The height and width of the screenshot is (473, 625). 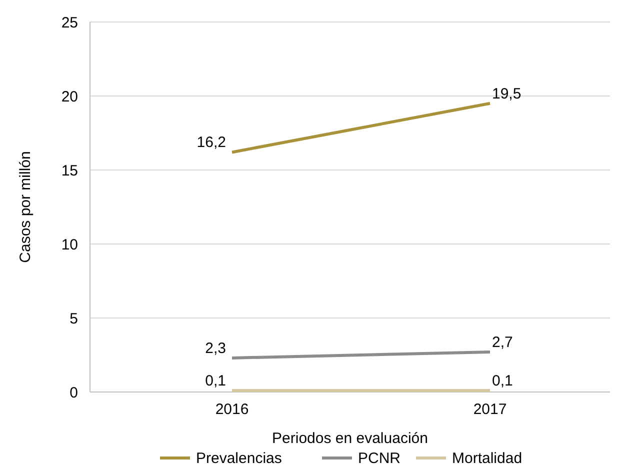 What do you see at coordinates (69, 23) in the screenshot?
I see `y-tick-label: 25` at bounding box center [69, 23].